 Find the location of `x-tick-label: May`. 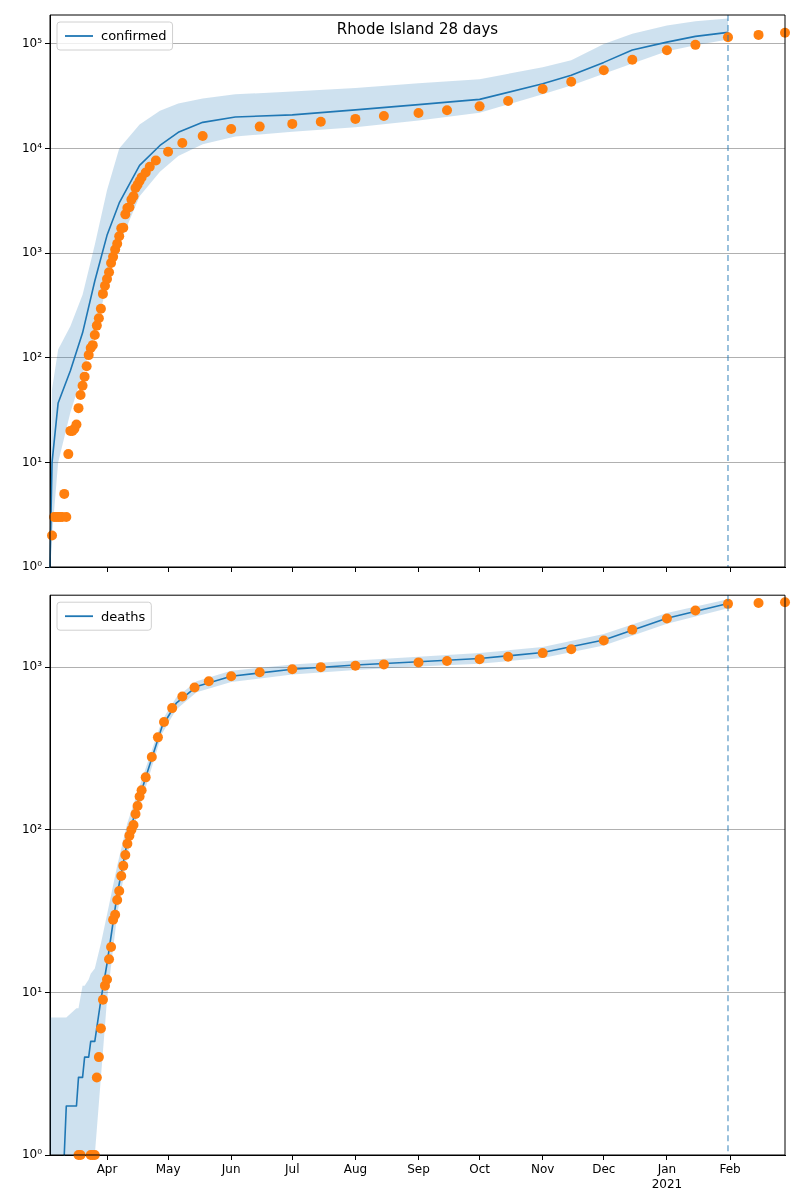

x-tick-label: May is located at coordinates (168, 1169).